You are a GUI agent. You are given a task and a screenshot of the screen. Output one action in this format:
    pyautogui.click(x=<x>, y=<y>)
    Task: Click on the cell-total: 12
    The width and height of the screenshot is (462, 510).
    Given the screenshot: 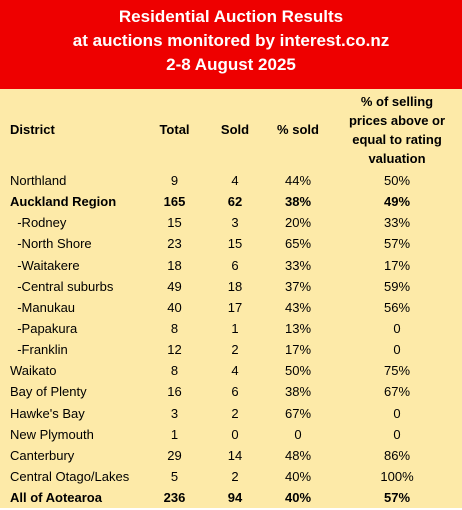 What is the action you would take?
    pyautogui.click(x=174, y=350)
    